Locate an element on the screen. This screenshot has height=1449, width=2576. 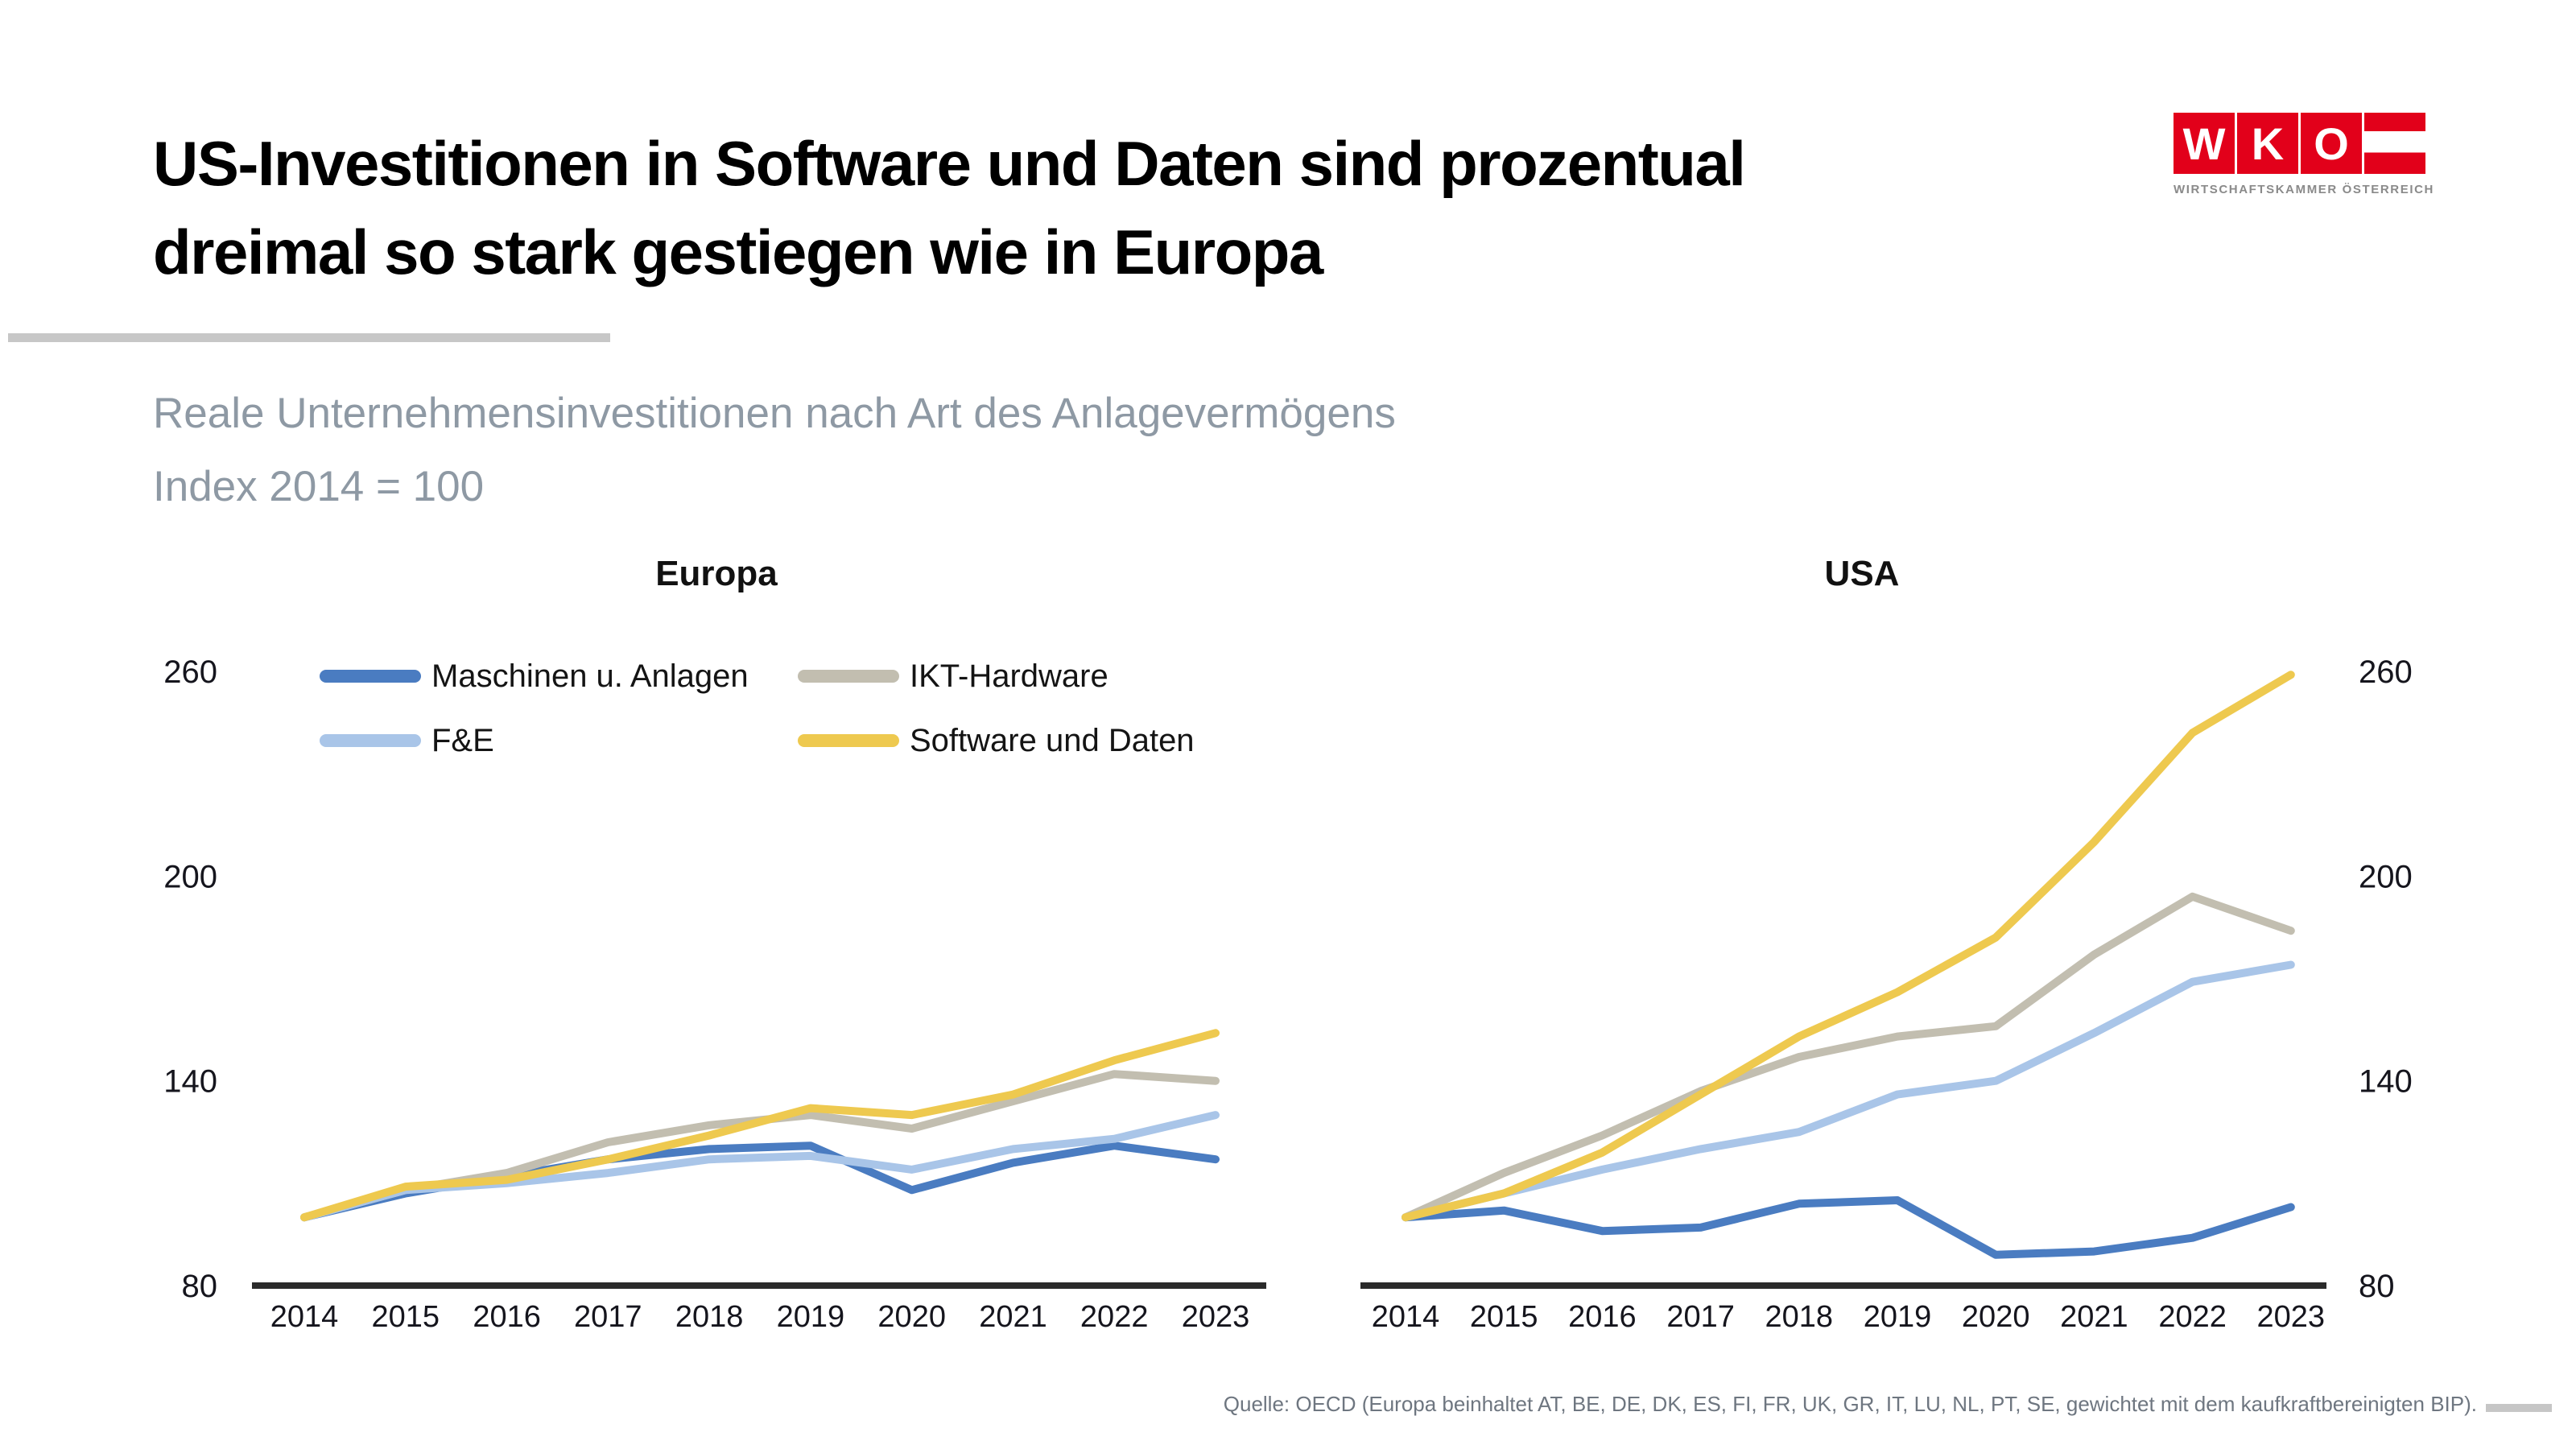
legend-item: IKT-Hardware is located at coordinates (996, 676).